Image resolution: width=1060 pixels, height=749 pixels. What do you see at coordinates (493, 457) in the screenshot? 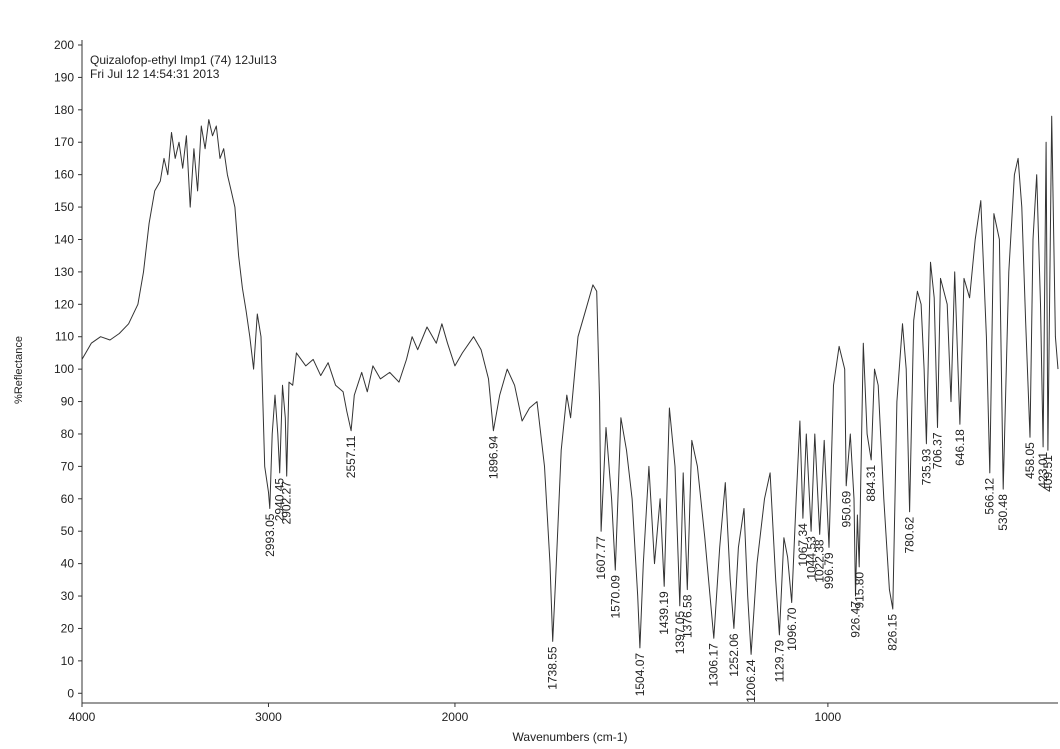
I see `peak-label: 1896.94` at bounding box center [493, 457].